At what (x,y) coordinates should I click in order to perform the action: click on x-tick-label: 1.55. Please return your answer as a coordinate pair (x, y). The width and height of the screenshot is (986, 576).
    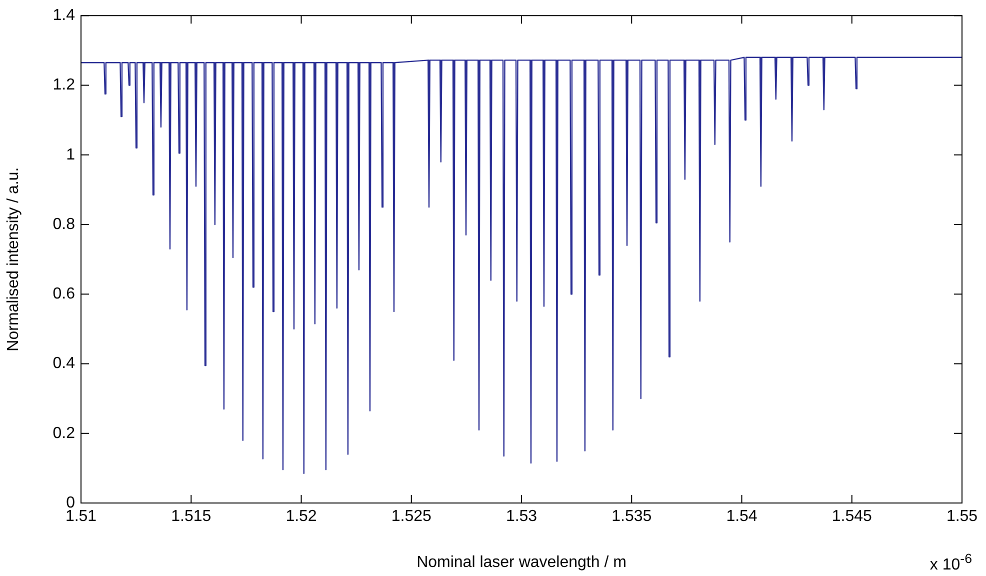
    Looking at the image, I should click on (962, 517).